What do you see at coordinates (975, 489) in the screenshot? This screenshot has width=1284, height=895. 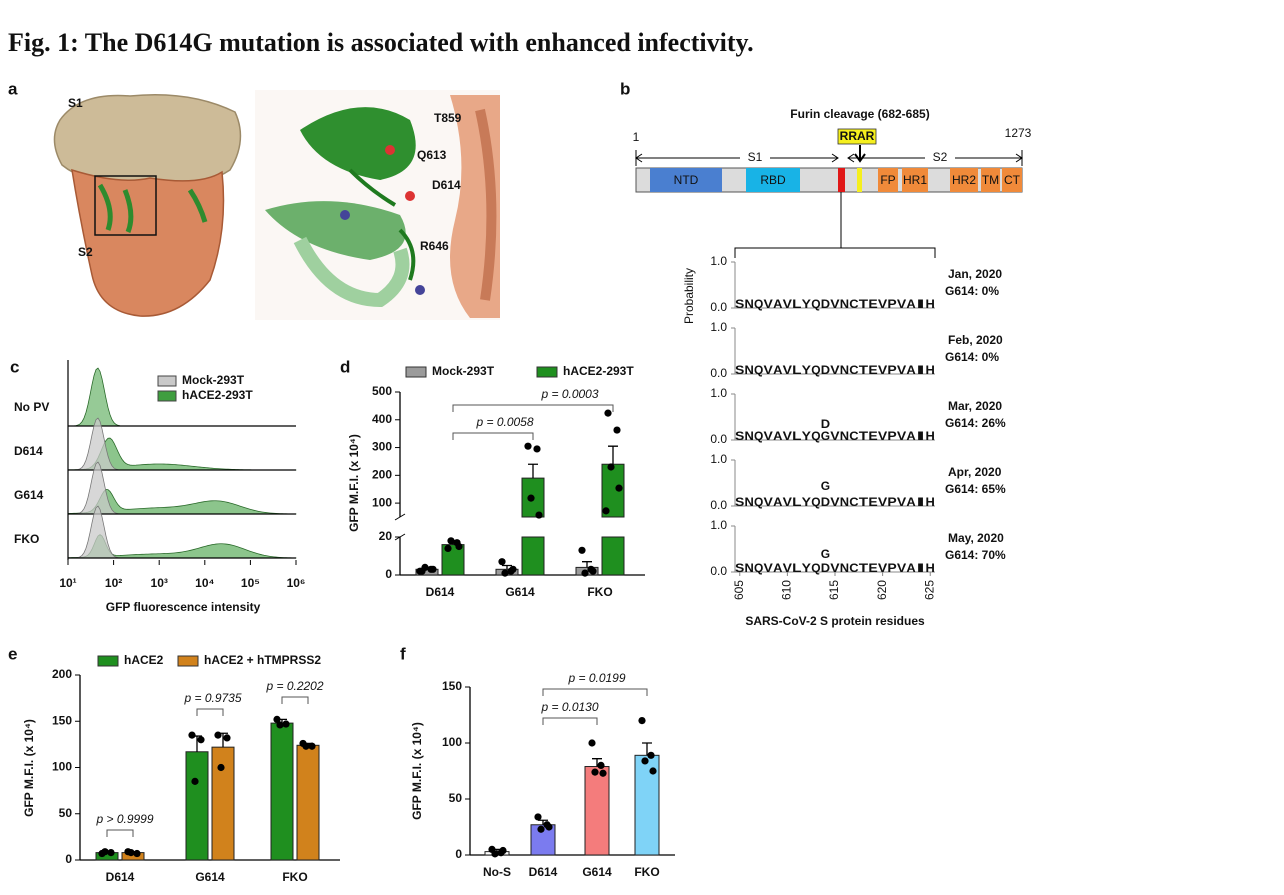 I see `percent-label: G614: 65%` at bounding box center [975, 489].